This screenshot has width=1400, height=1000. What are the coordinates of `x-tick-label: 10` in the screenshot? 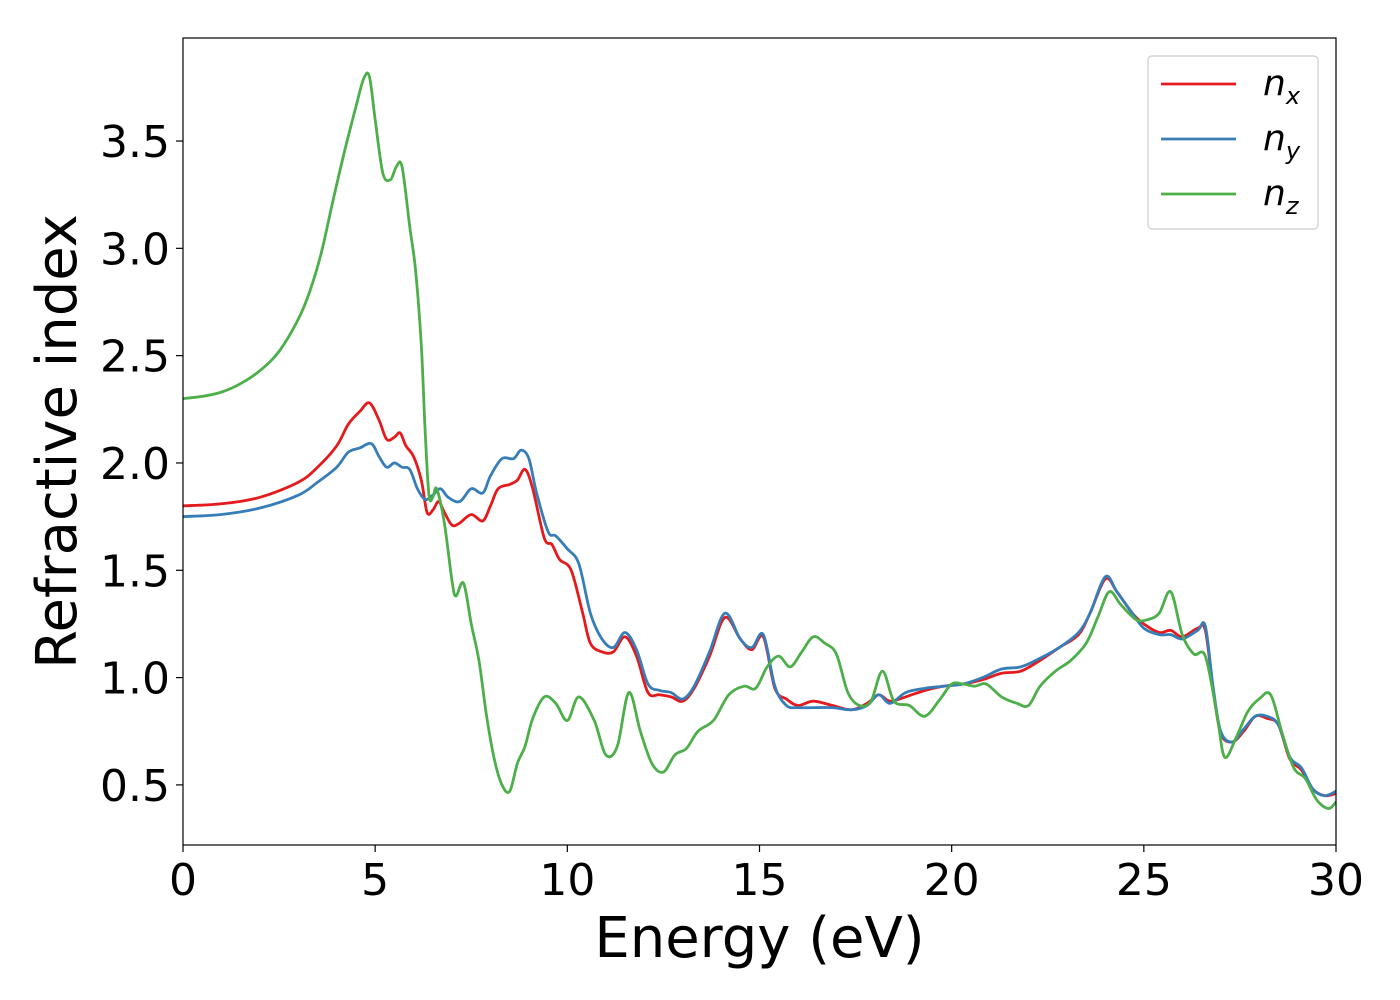 It's located at (567, 880).